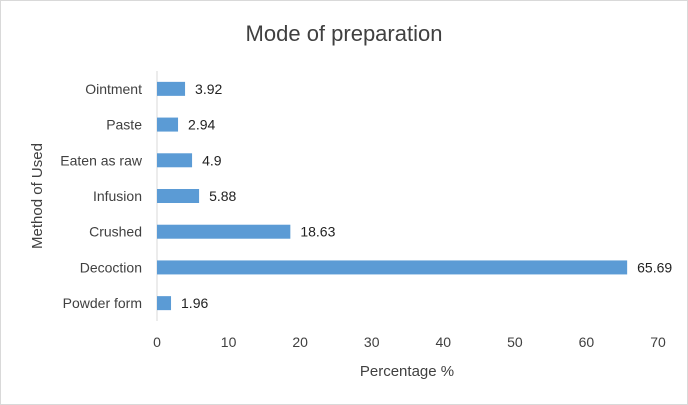 Image resolution: width=688 pixels, height=405 pixels. What do you see at coordinates (443, 342) in the screenshot?
I see `x-tick-label: 40` at bounding box center [443, 342].